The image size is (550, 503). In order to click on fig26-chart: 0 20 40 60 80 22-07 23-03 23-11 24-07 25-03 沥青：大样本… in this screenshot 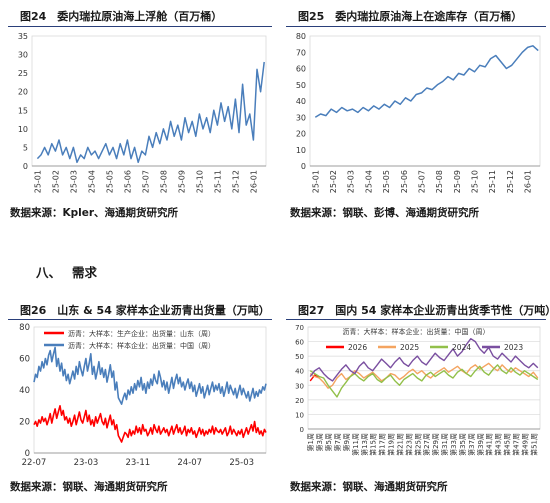, I will do `click(143, 395)`.